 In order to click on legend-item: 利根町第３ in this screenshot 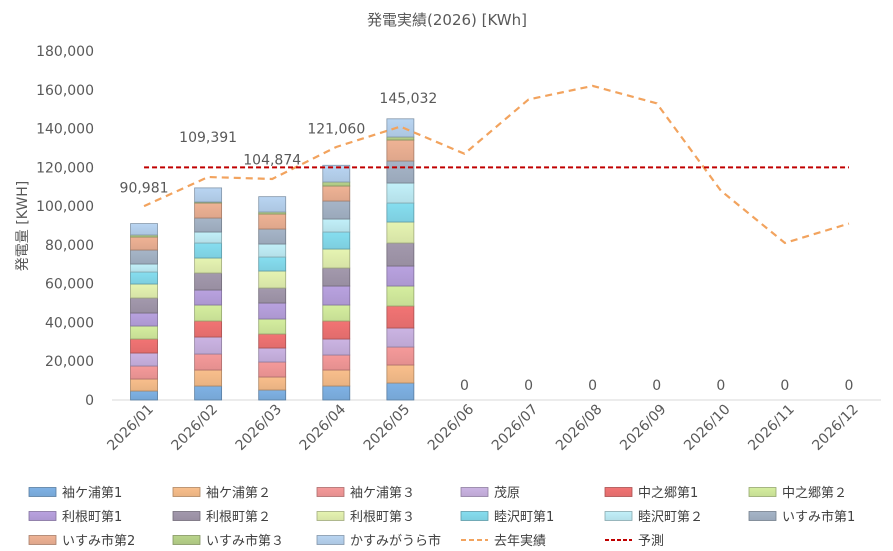, I will do `click(365, 517)`.